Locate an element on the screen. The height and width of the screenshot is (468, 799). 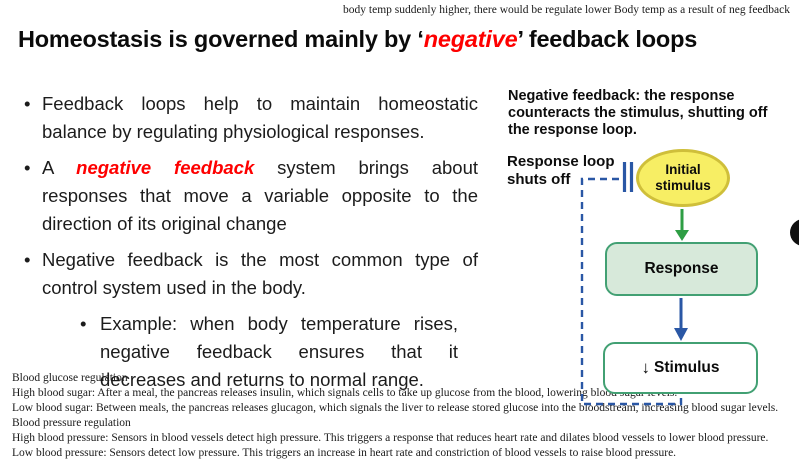
initial-stimulus-node: Initial stimulus is located at coordinates (683, 178).